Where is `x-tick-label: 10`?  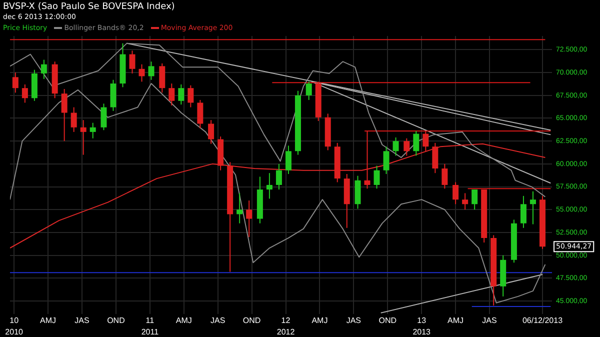
x-tick-label: 10 is located at coordinates (15, 320).